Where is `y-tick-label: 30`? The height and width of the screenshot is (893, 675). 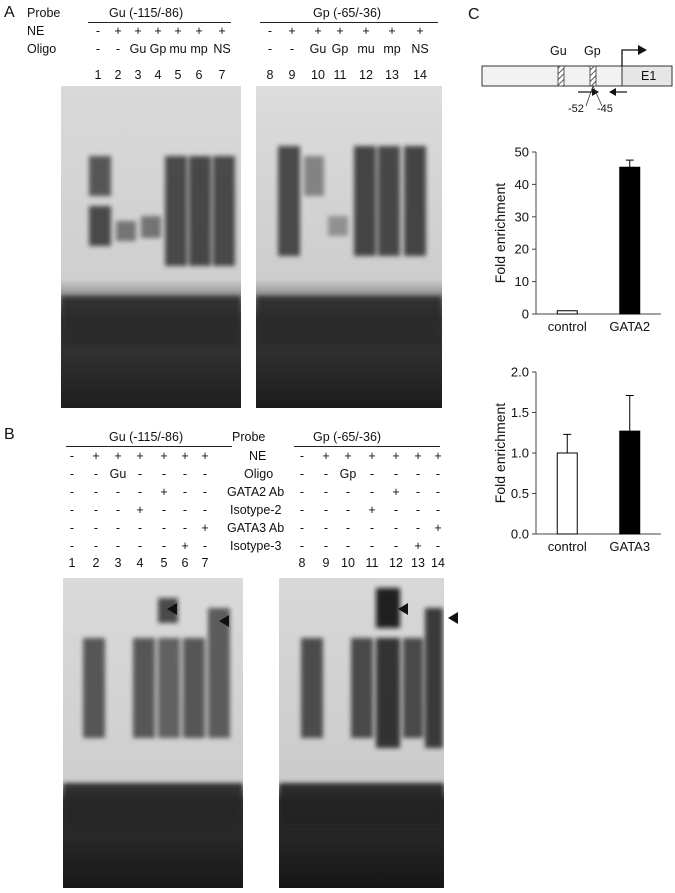
y-tick-label: 30 is located at coordinates (522, 216).